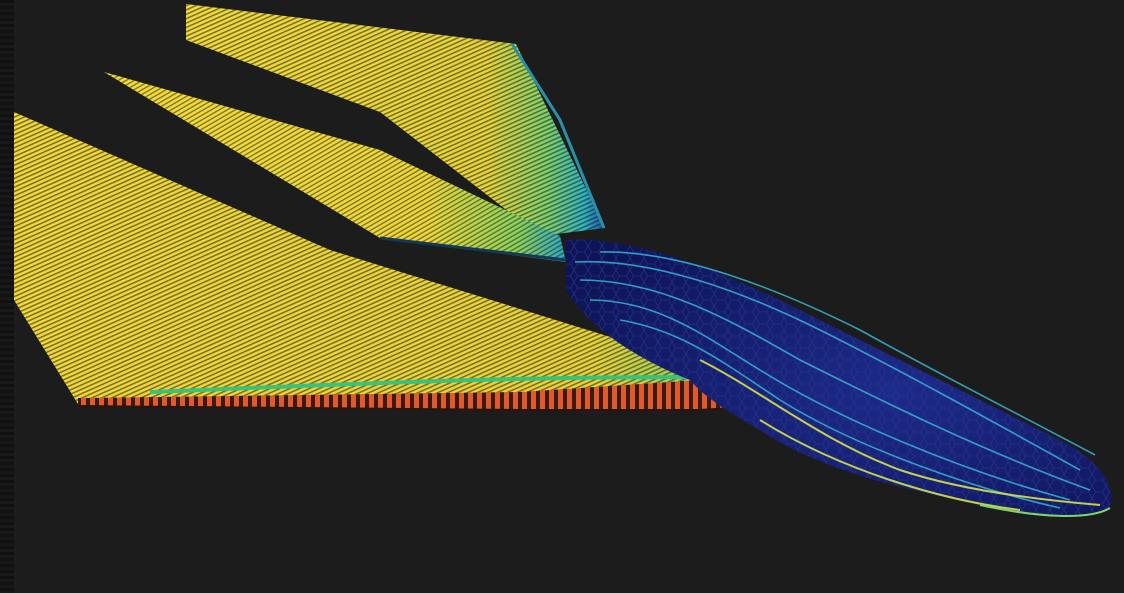  I want to click on tail-wing-leading-edge, so click(473, 249).